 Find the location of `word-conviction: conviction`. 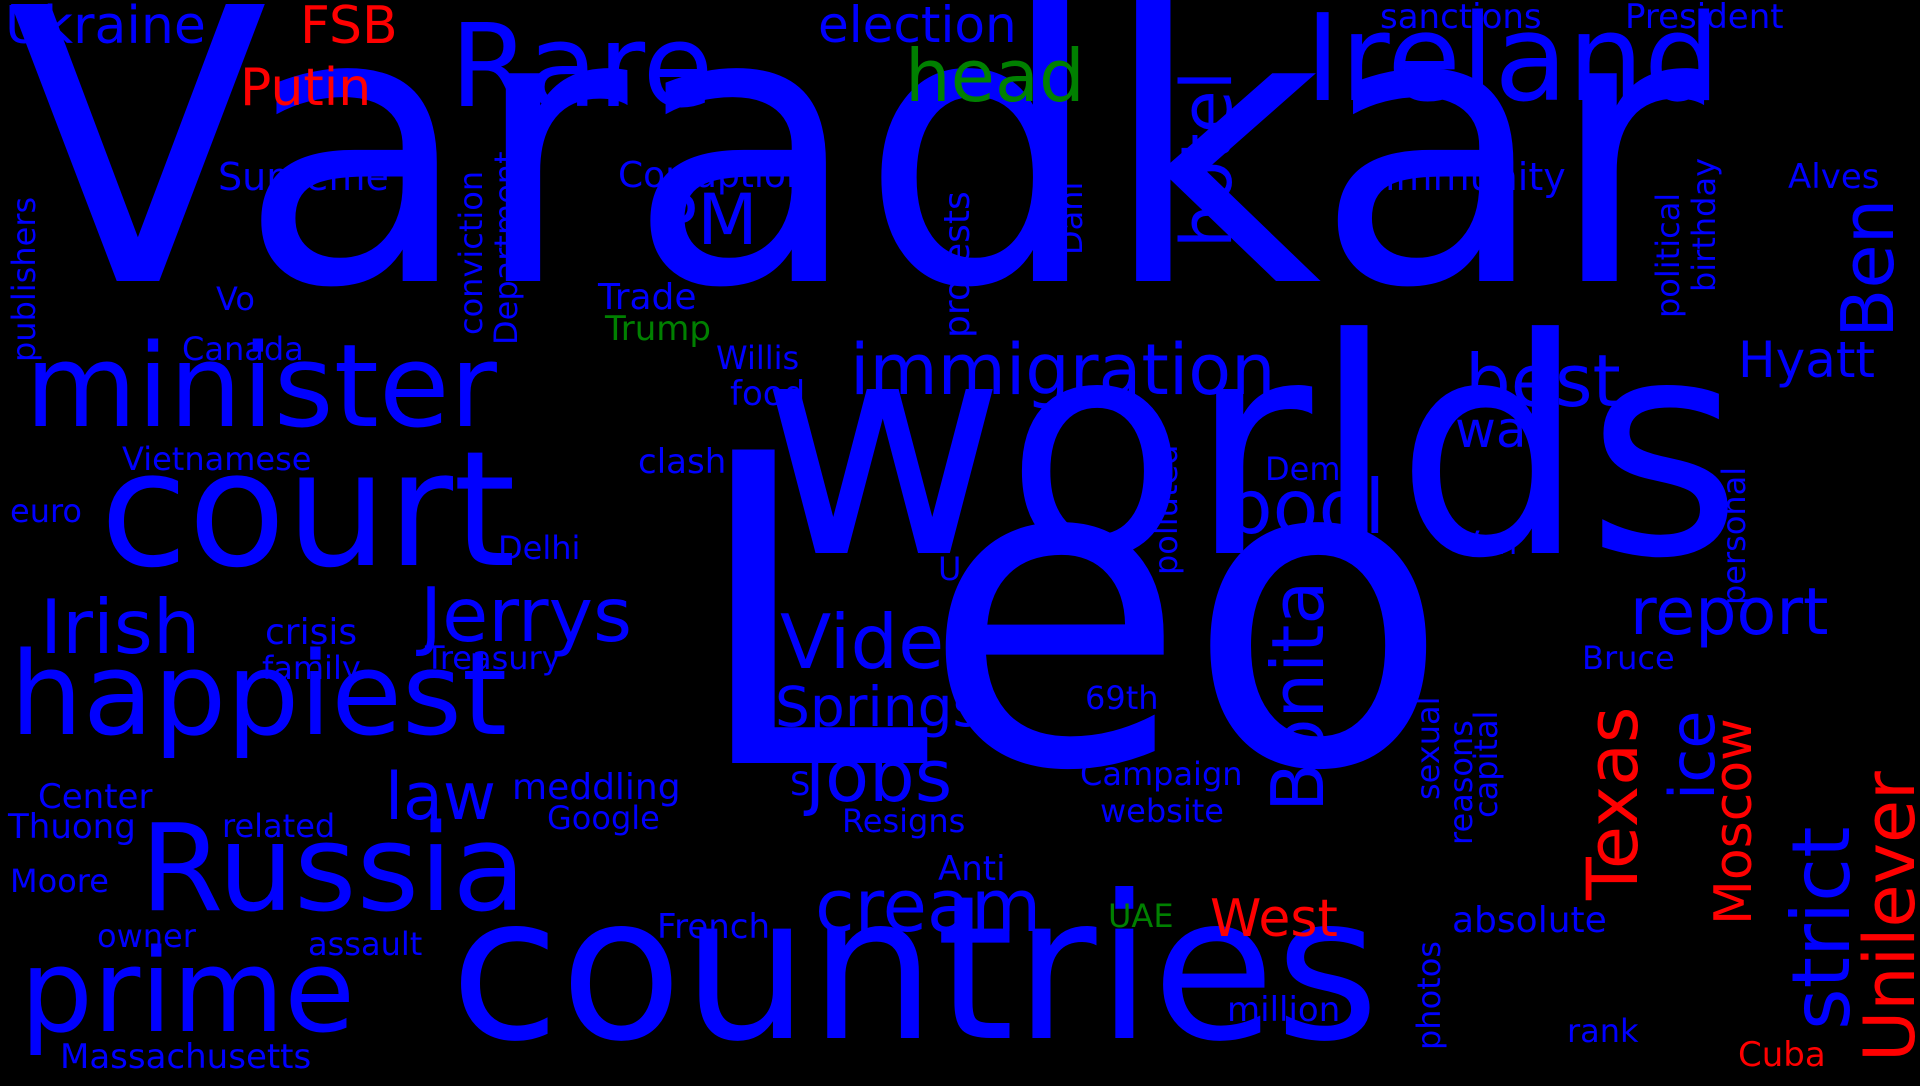

word-conviction: conviction is located at coordinates (471, 252).